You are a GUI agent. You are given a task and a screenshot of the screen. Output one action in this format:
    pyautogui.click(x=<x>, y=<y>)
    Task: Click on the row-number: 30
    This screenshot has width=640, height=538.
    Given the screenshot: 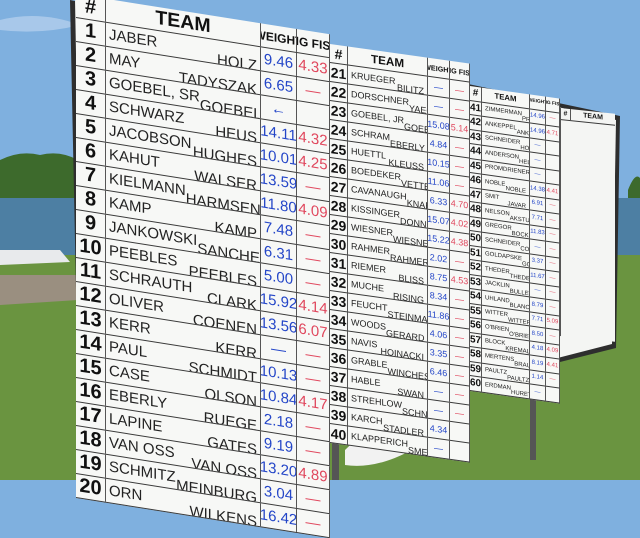 What is the action you would take?
    pyautogui.click(x=339, y=244)
    